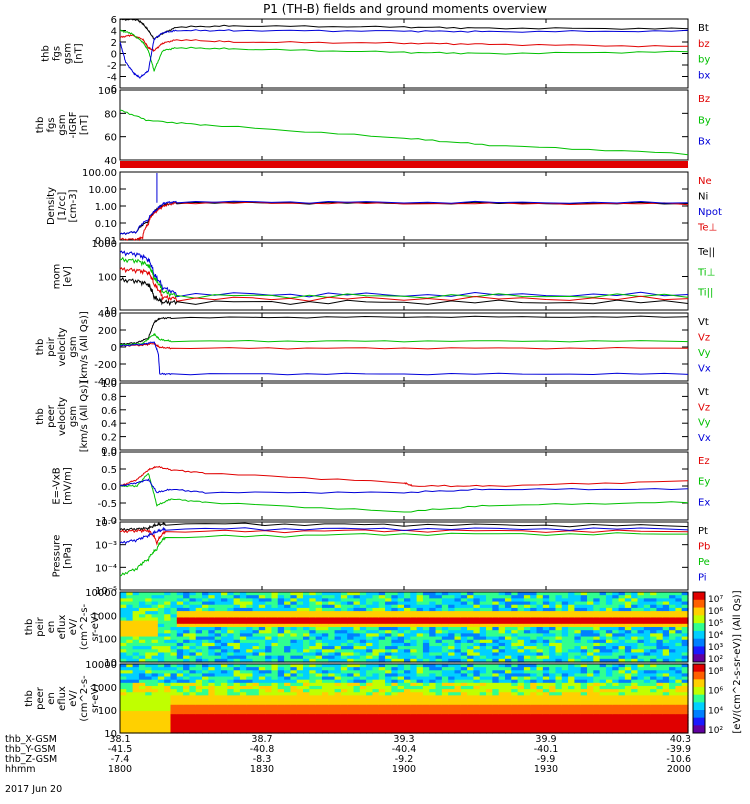  What do you see at coordinates (715, 692) in the screenshot?
I see `ele_spec-colorbar-tick: 10⁶` at bounding box center [715, 692].